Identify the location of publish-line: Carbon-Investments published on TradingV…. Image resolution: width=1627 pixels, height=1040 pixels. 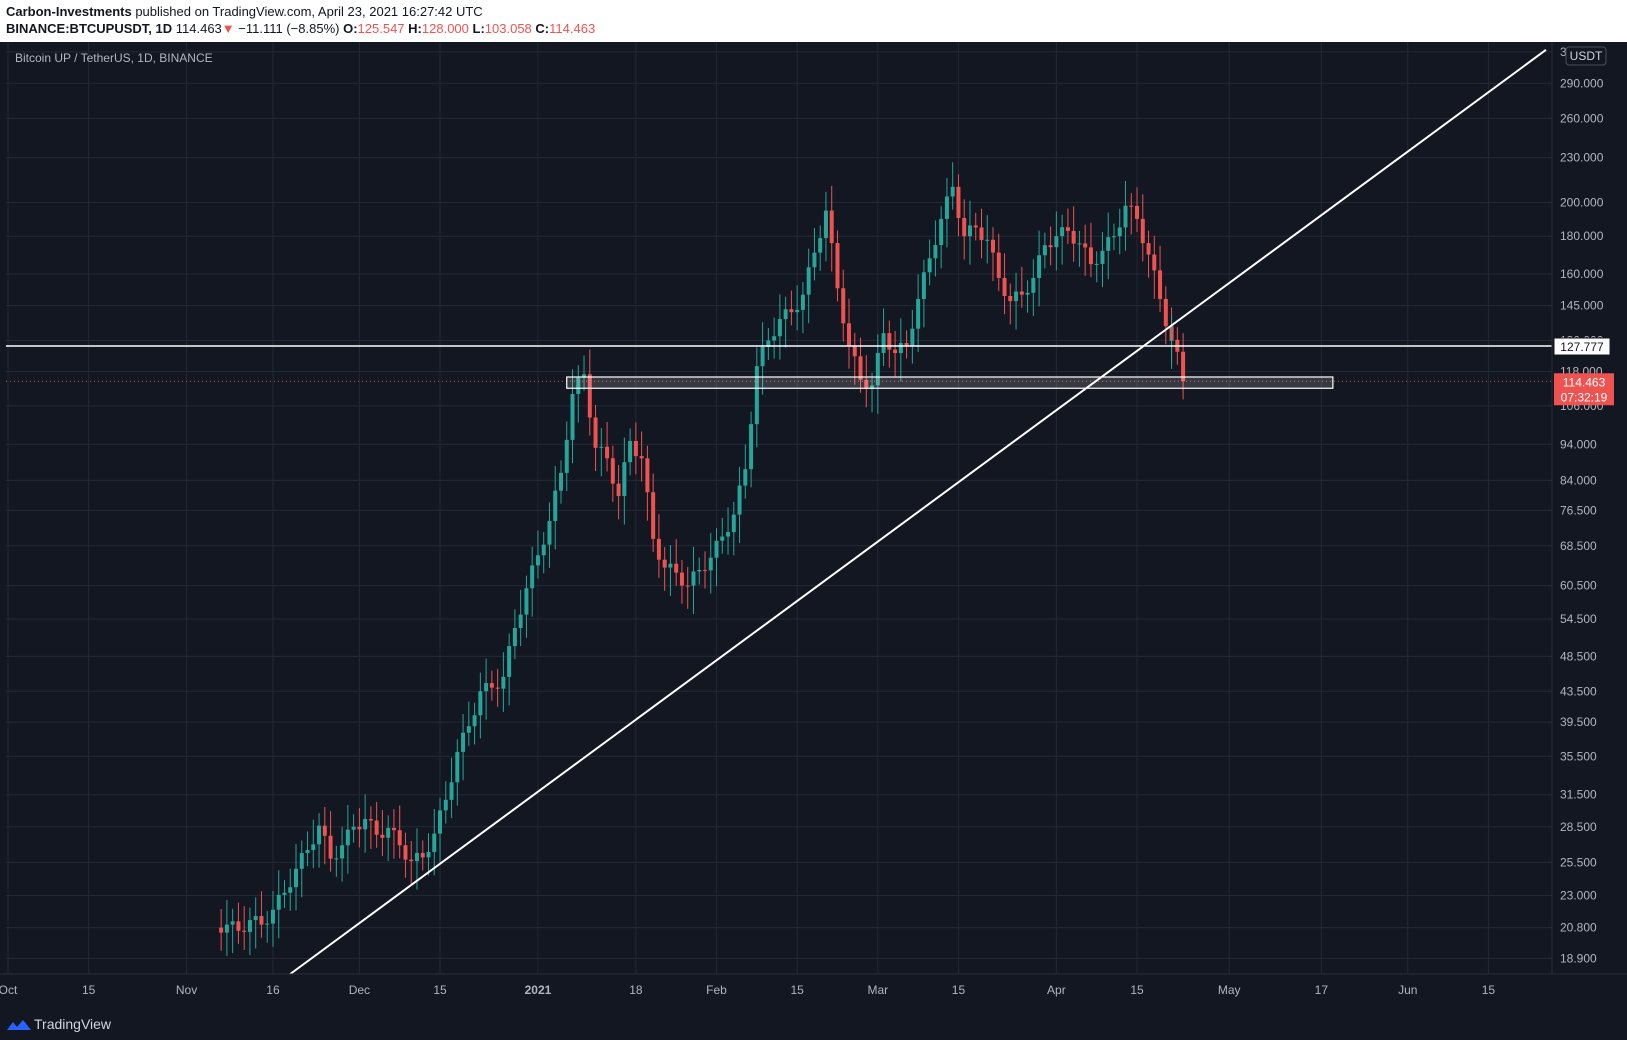
(244, 11).